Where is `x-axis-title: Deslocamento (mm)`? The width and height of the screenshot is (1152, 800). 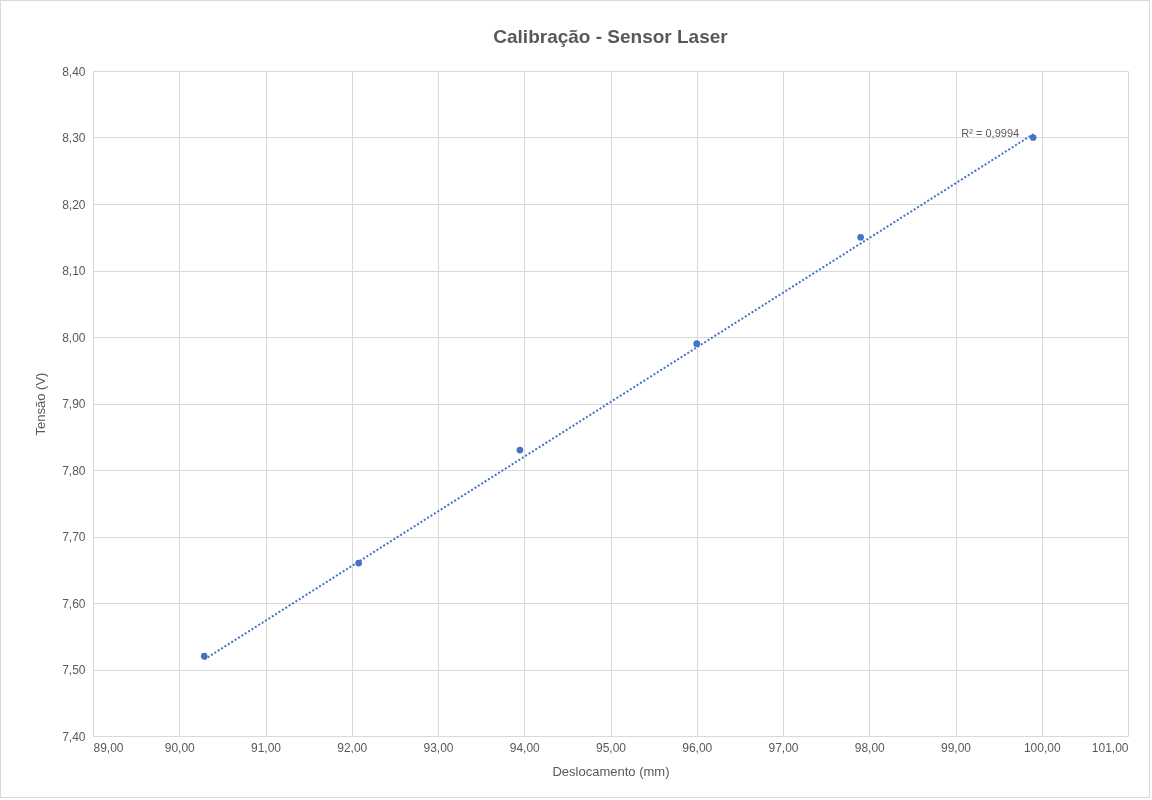 x-axis-title: Deslocamento (mm) is located at coordinates (611, 771).